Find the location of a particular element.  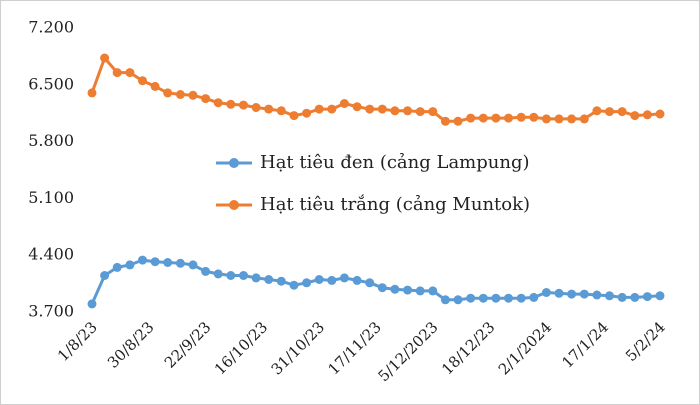

x-tick-label: 1/8/23 is located at coordinates (77, 341).